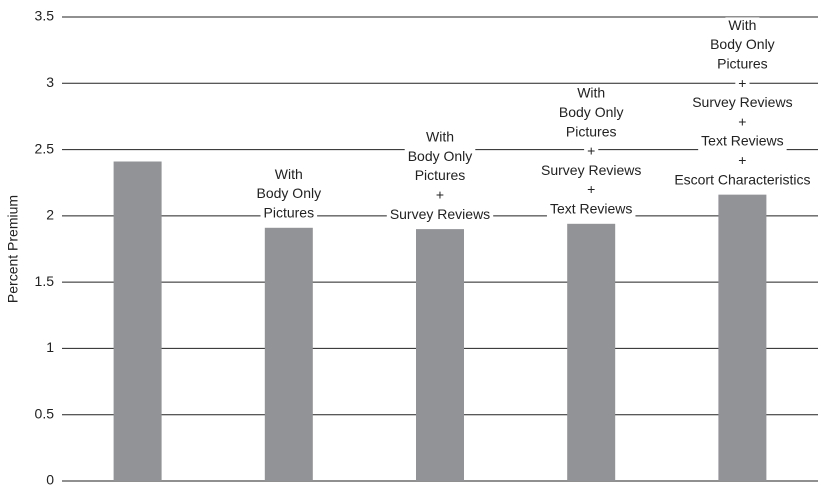 This screenshot has width=821, height=485. Describe the element at coordinates (13, 249) in the screenshot. I see `y-axis-label: Percent Premium` at that location.